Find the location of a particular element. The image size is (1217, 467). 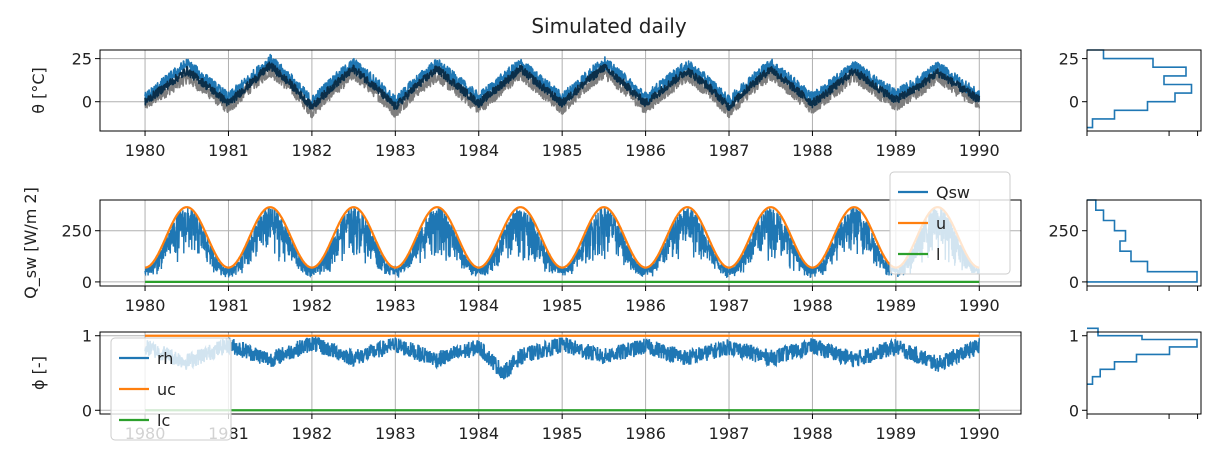

histogram-2: 0 250 is located at coordinates (1125, 245).